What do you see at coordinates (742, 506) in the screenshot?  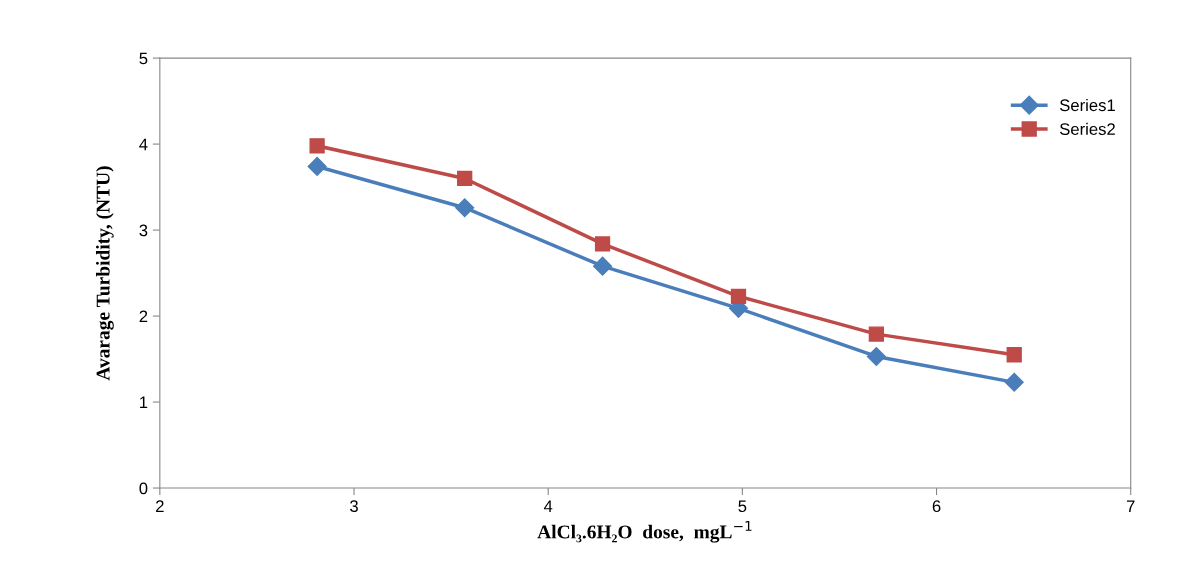 I see `x-tick-label: 5` at bounding box center [742, 506].